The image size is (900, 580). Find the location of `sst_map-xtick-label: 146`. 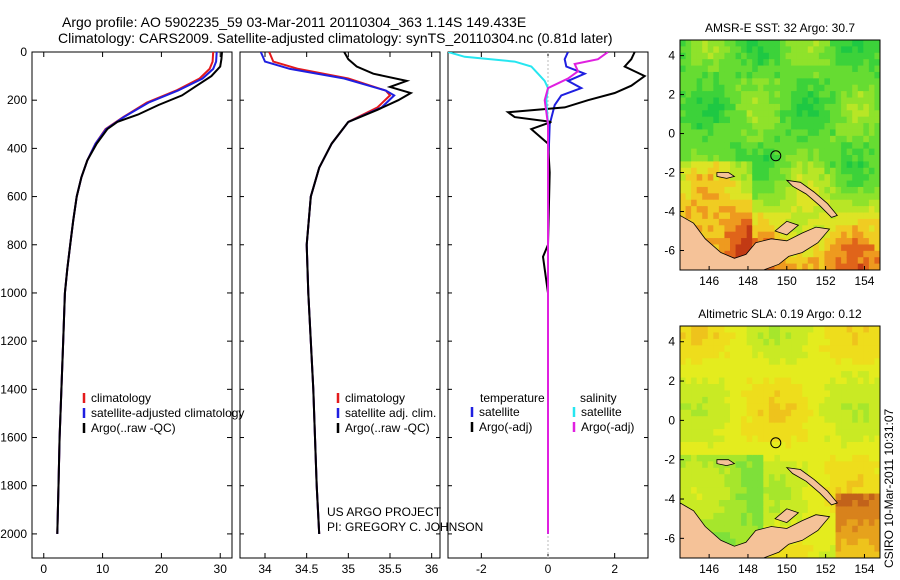

sst_map-xtick-label: 146 is located at coordinates (709, 281).